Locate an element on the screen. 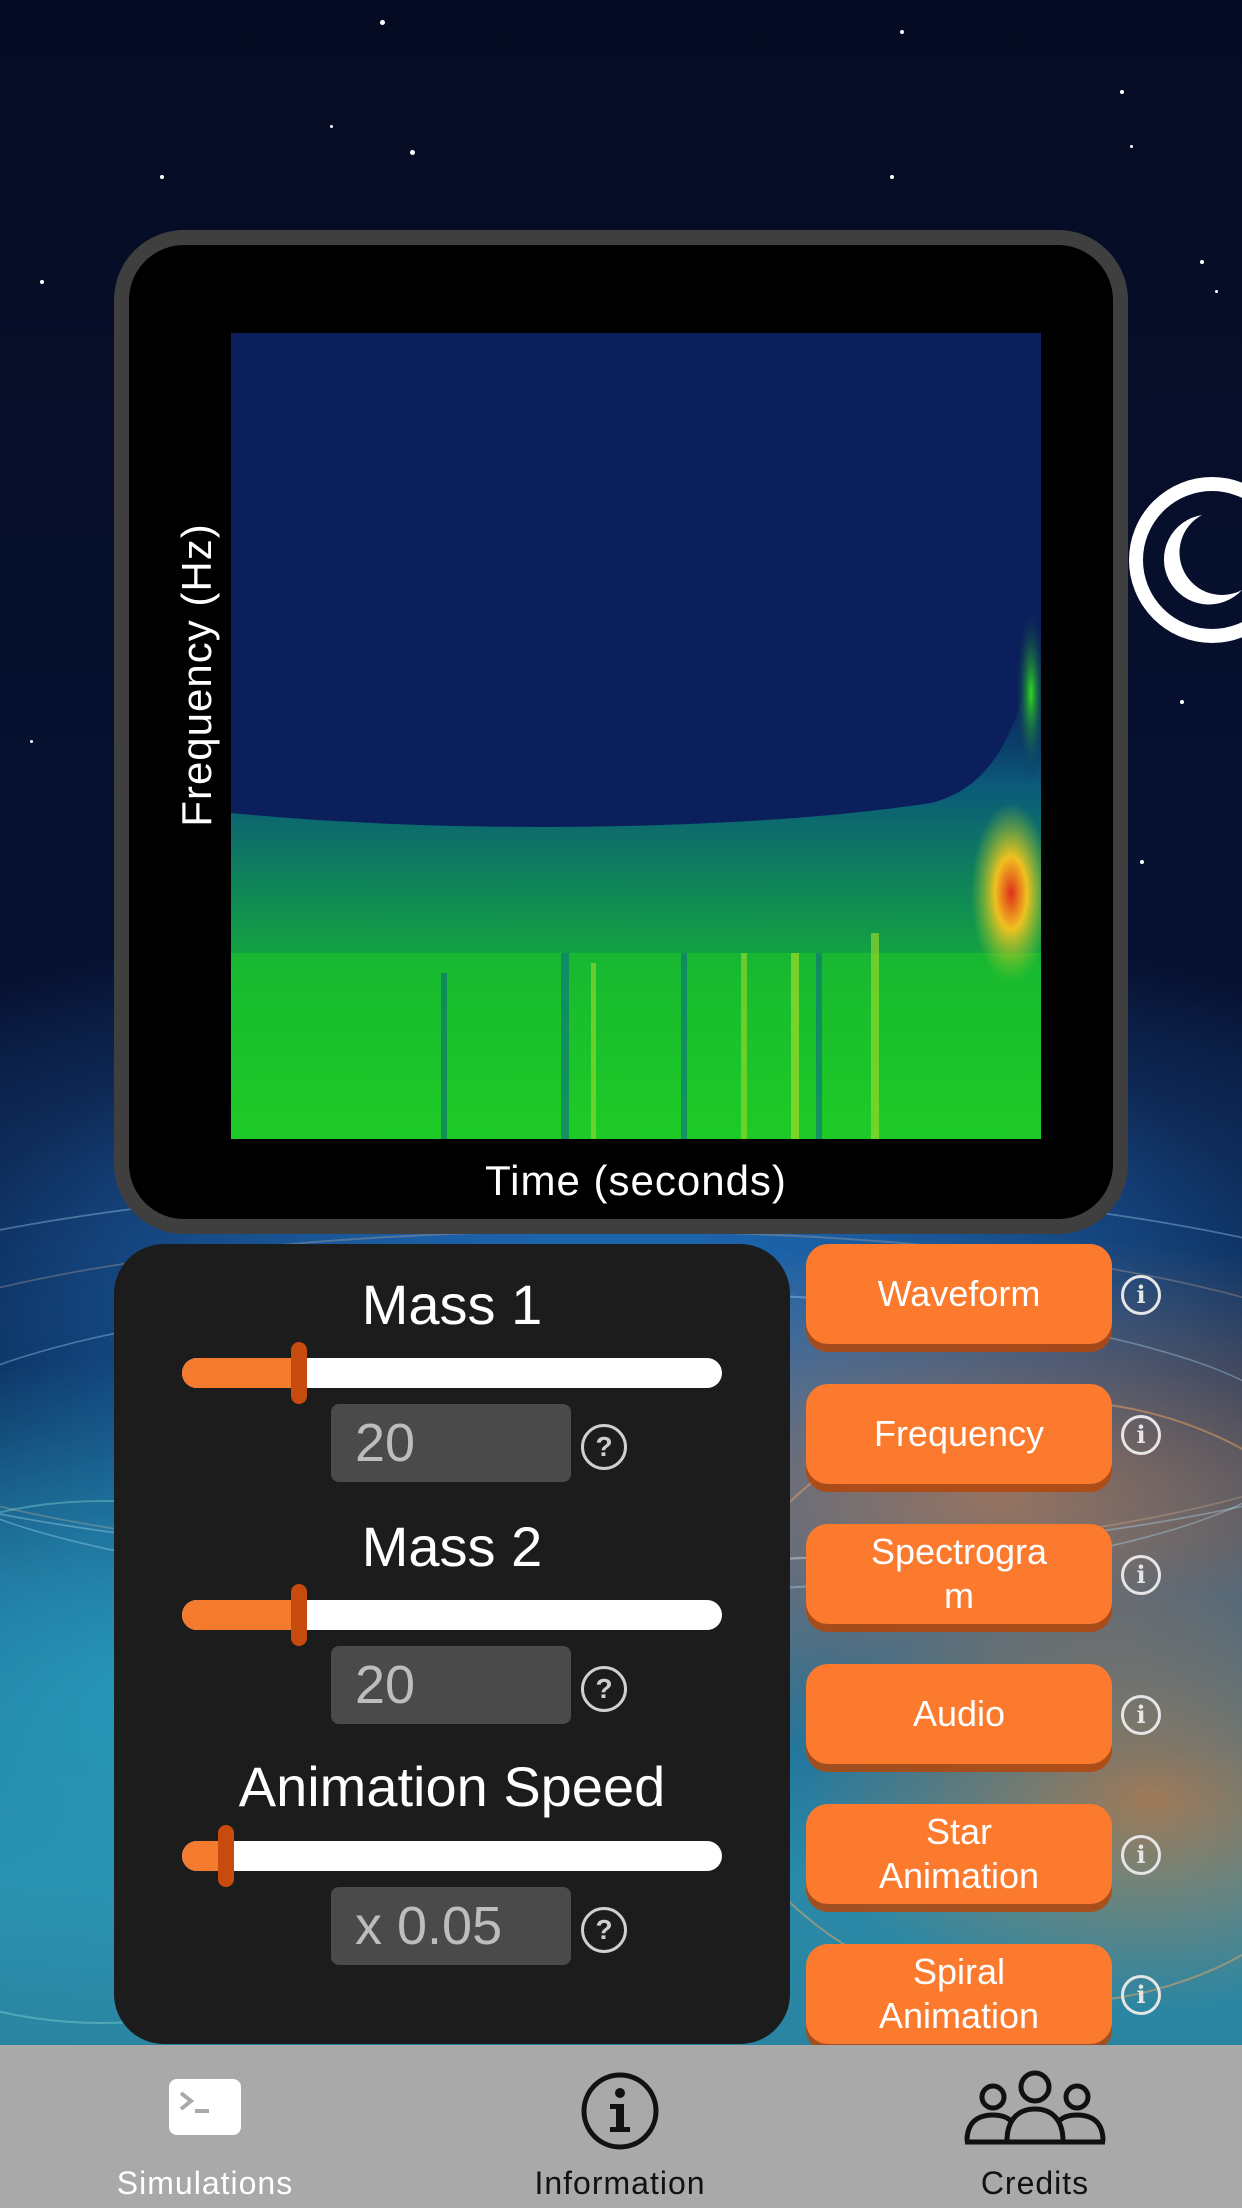 The height and width of the screenshot is (2208, 1242). spiral-animation-button: Spiral Animation is located at coordinates (959, 1994).